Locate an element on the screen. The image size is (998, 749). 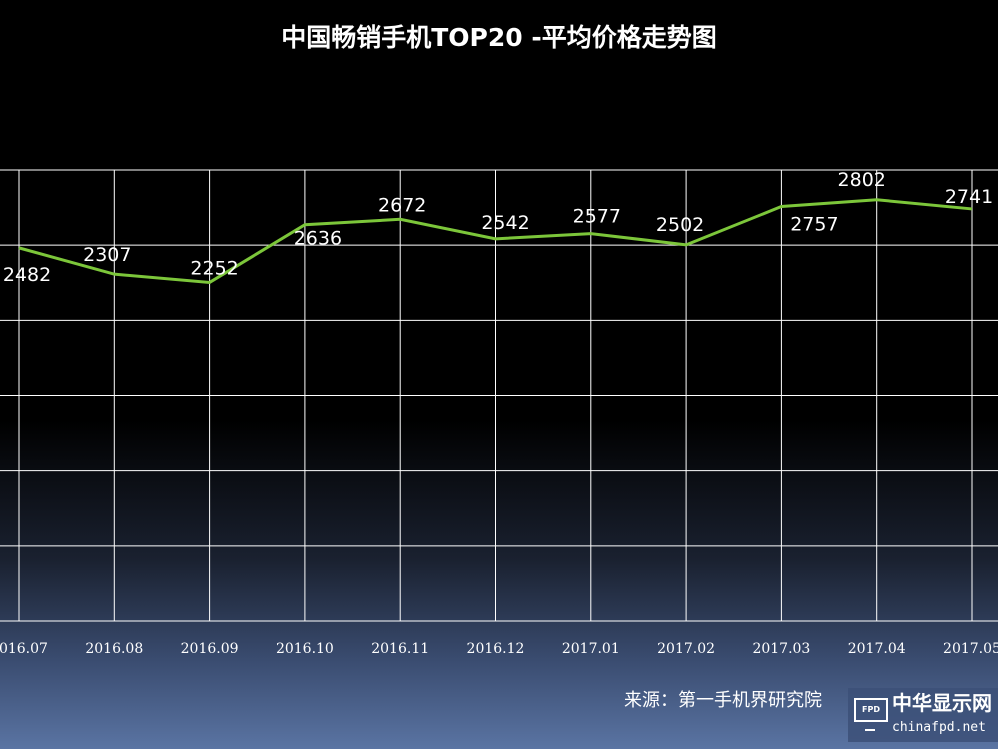
data-label: 2802 is located at coordinates (862, 180).